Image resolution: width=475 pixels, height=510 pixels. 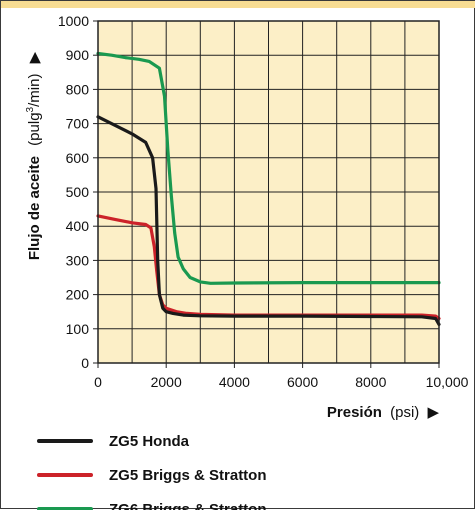 I want to click on y-axis-label: Flujo de aceite (pulg3/min) ▶, so click(x=34, y=155).